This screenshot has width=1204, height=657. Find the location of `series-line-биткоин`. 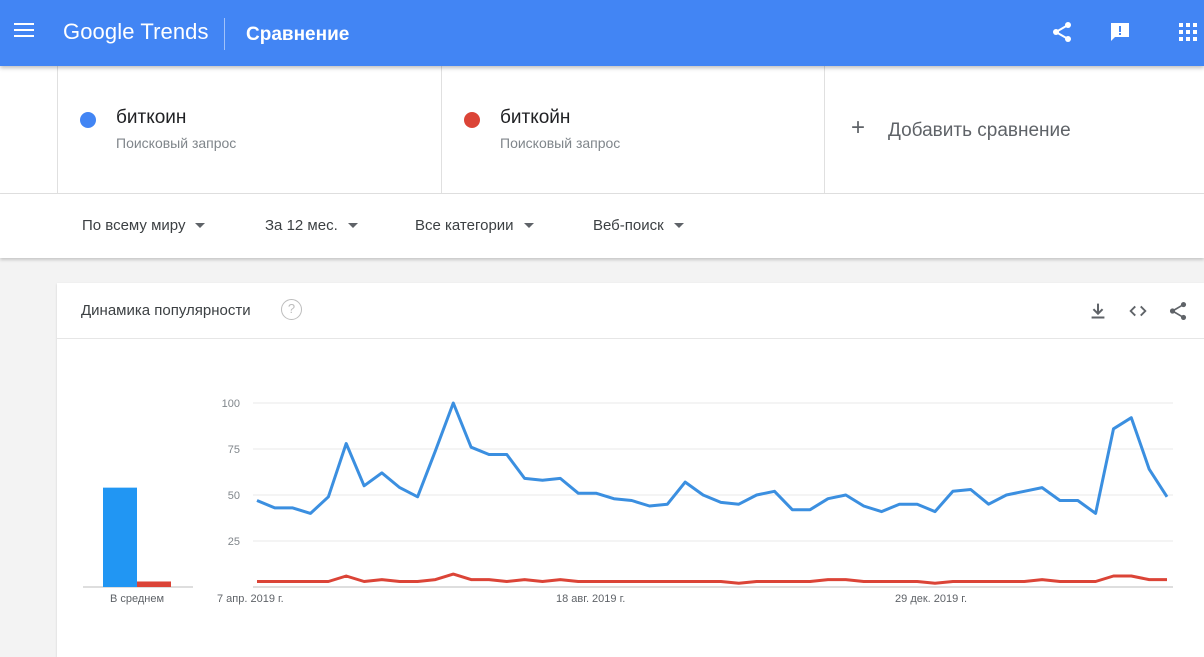

series-line-биткоин is located at coordinates (712, 458).